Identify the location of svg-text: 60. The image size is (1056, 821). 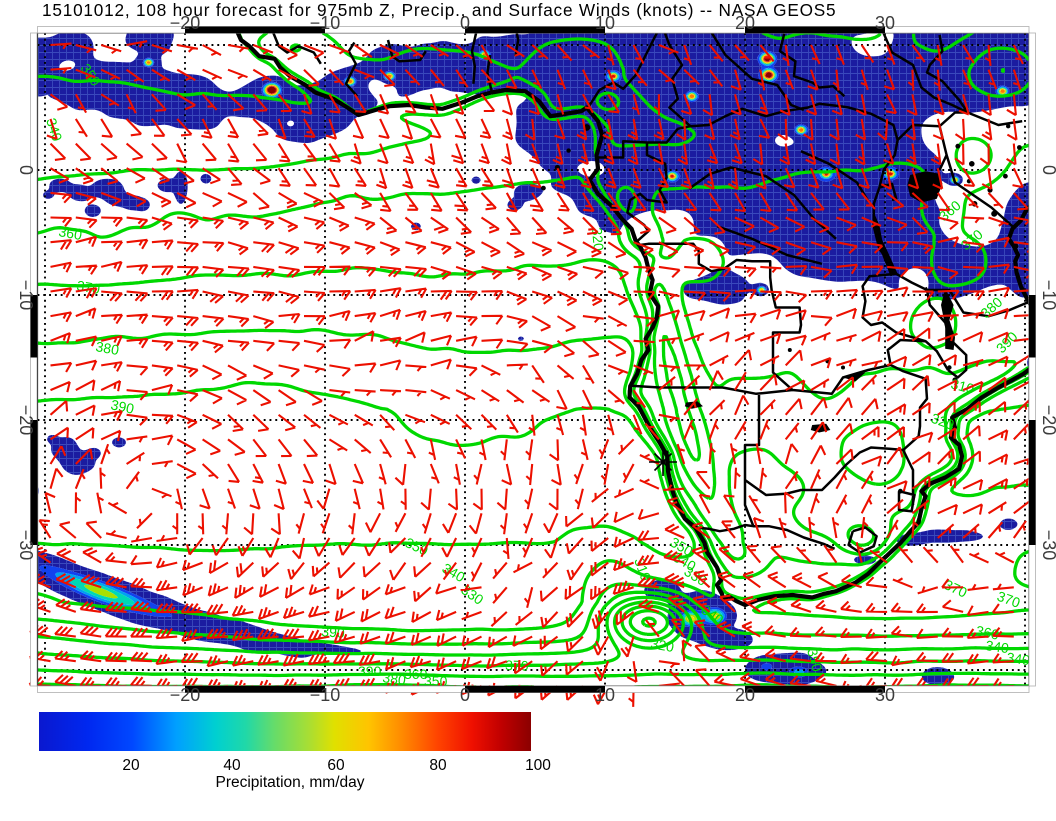
(336, 765).